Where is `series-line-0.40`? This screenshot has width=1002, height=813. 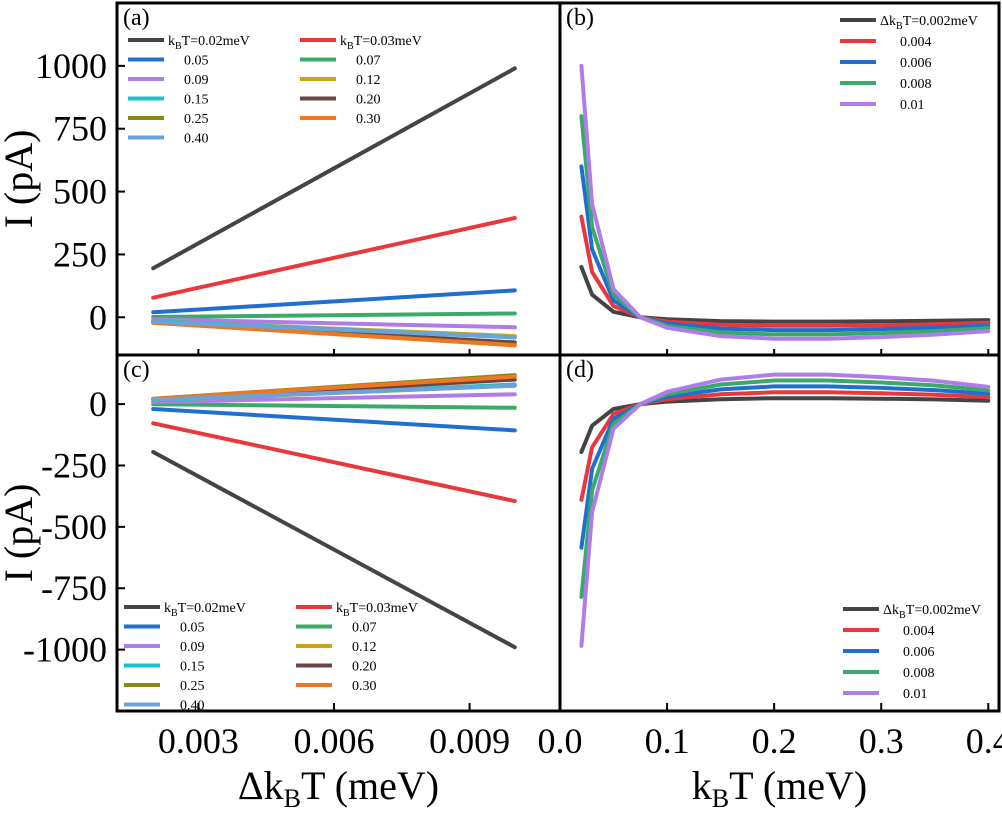
series-line-0.40 is located at coordinates (334, 329).